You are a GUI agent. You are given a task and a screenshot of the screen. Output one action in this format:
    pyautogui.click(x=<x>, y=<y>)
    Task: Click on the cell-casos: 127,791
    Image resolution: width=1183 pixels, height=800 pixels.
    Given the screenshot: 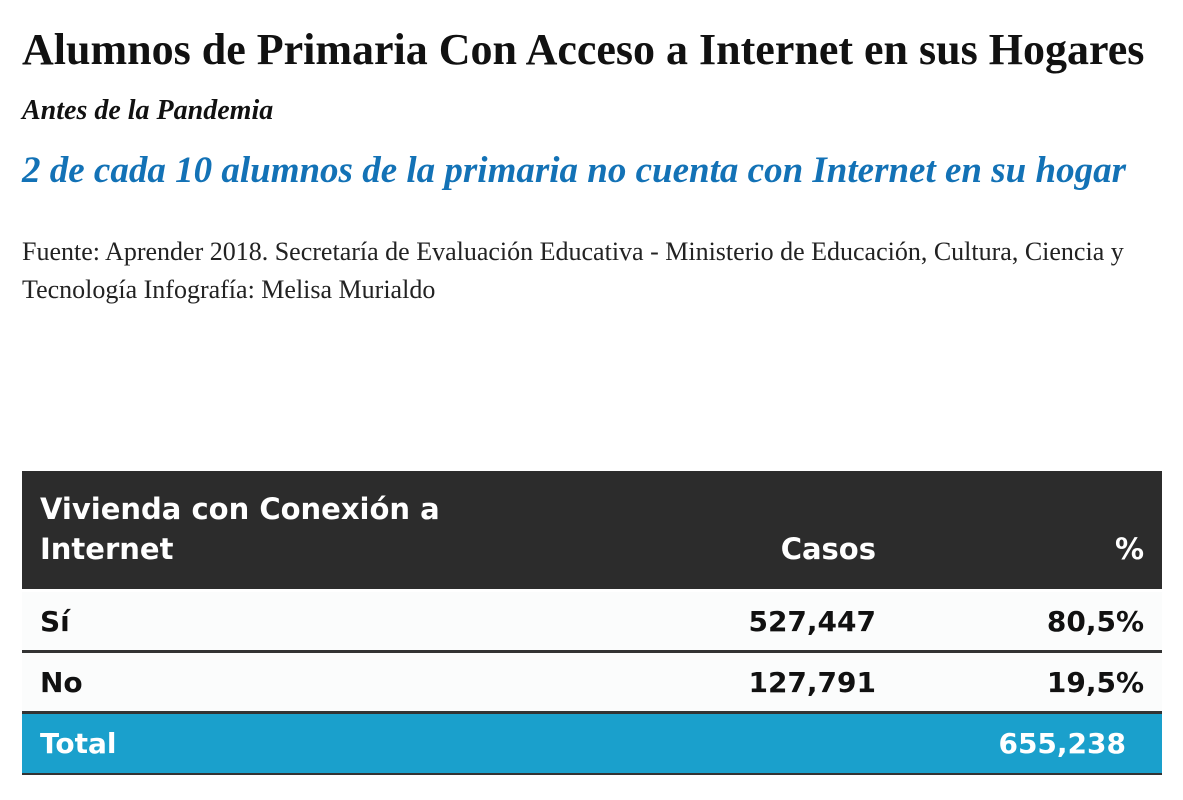 What is the action you would take?
    pyautogui.click(x=706, y=682)
    